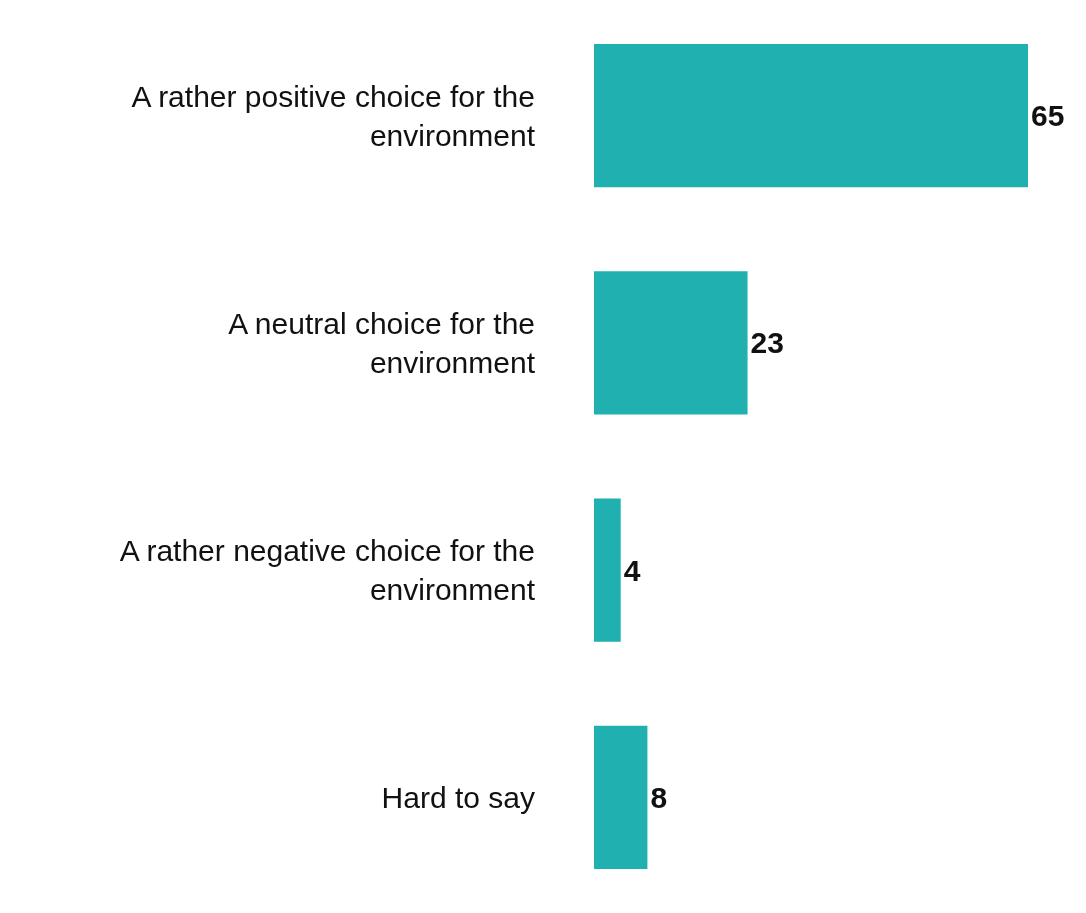 The image size is (1086, 913). Describe the element at coordinates (1048, 116) in the screenshot. I see `data-label: 65` at that location.